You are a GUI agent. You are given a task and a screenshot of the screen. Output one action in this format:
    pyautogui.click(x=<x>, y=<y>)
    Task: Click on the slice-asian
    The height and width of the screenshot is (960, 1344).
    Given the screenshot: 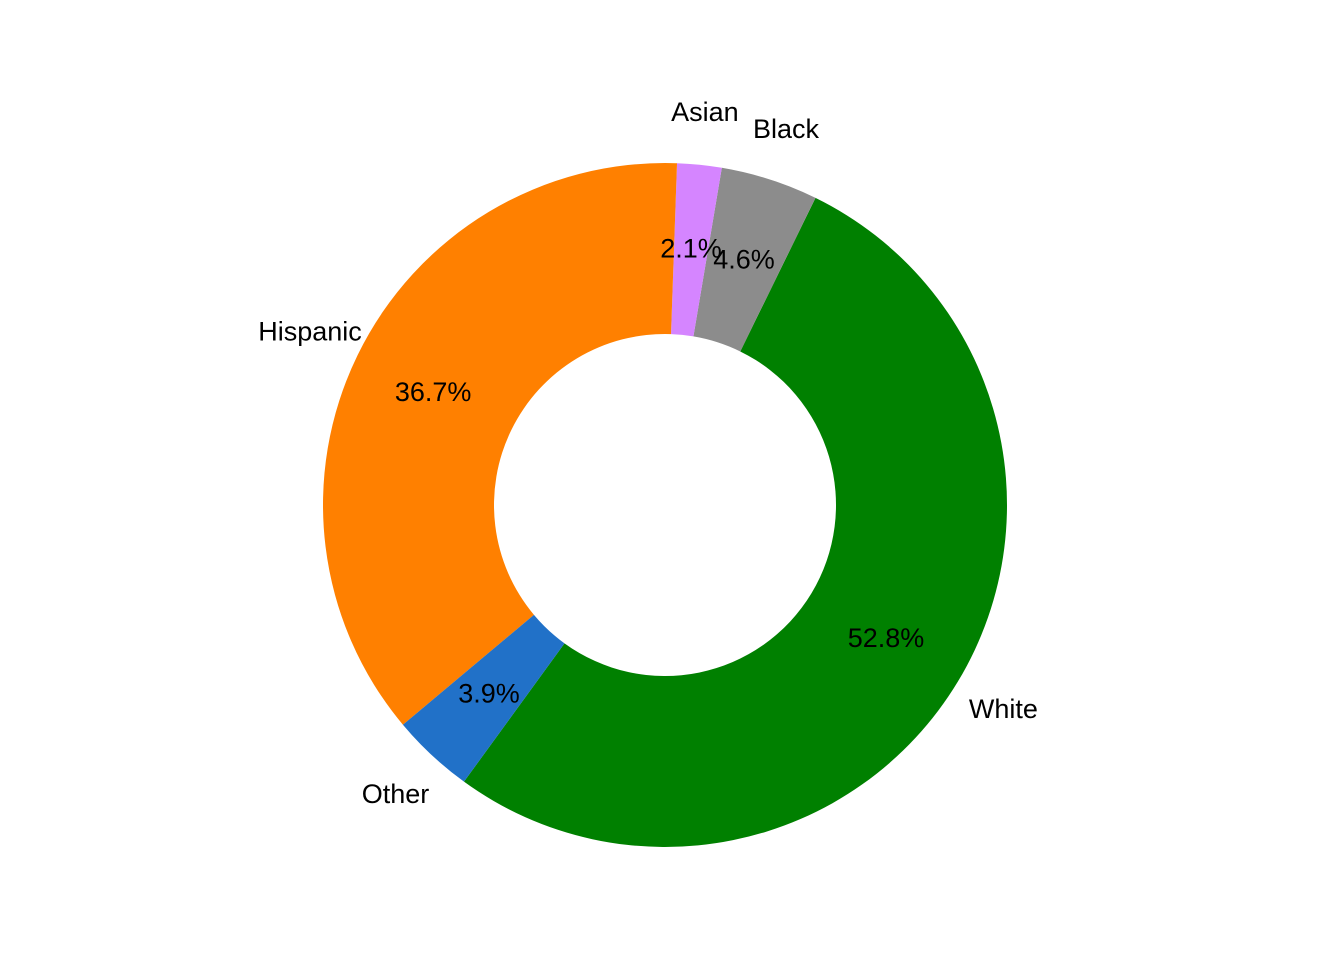 What is the action you would take?
    pyautogui.click(x=696, y=250)
    